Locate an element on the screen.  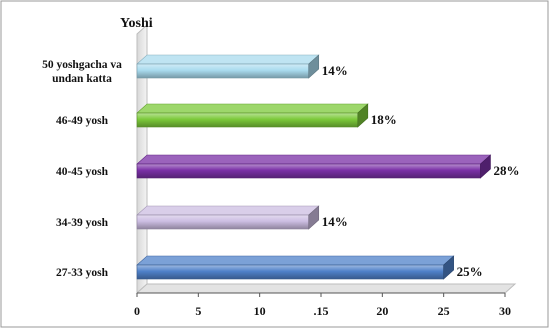
x-tick-label: 10 is located at coordinates (260, 311).